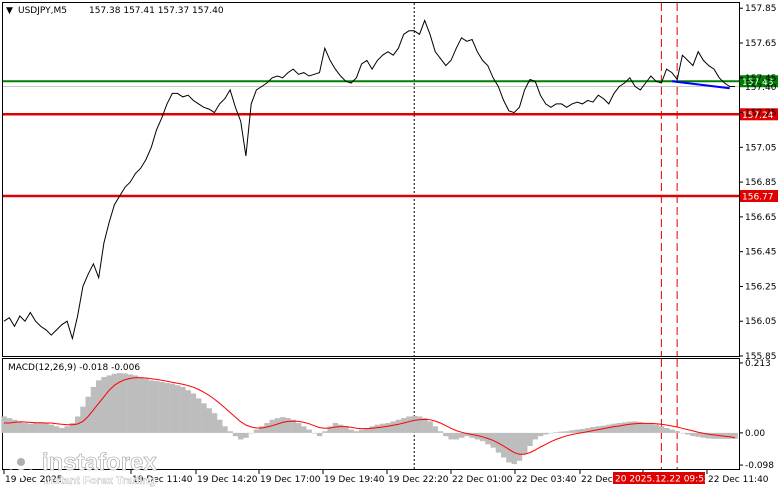 Image resolution: width=781 pixels, height=489 pixels. Describe the element at coordinates (761, 357) in the screenshot. I see `price-tick-label: 155.85` at that location.